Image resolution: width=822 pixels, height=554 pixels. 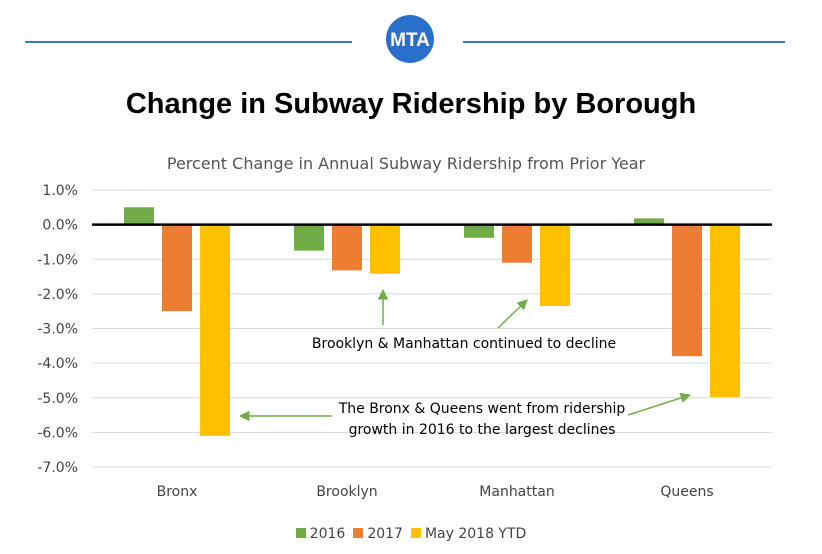 What do you see at coordinates (309, 237) in the screenshot?
I see `bar-brooklyn-2016` at bounding box center [309, 237].